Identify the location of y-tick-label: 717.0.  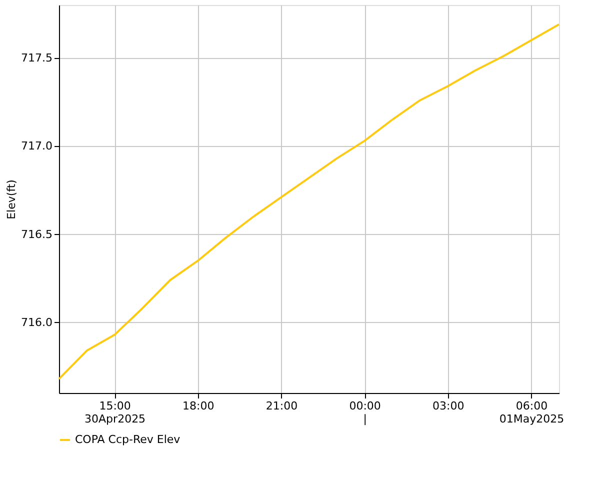
(36, 146).